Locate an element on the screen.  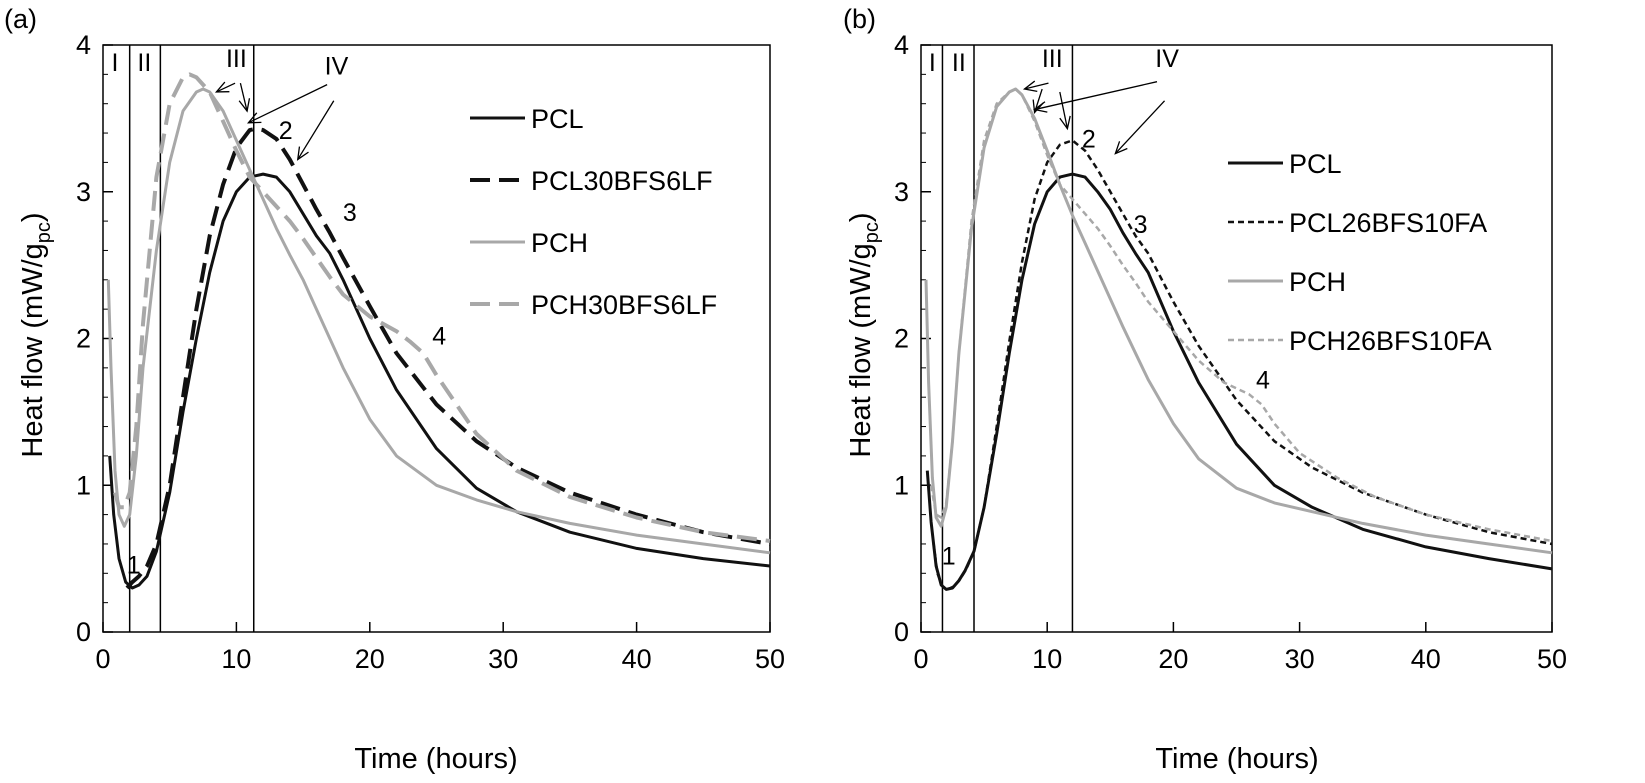
legend-label: PCL26BFS10FA is located at coordinates (1388, 223).